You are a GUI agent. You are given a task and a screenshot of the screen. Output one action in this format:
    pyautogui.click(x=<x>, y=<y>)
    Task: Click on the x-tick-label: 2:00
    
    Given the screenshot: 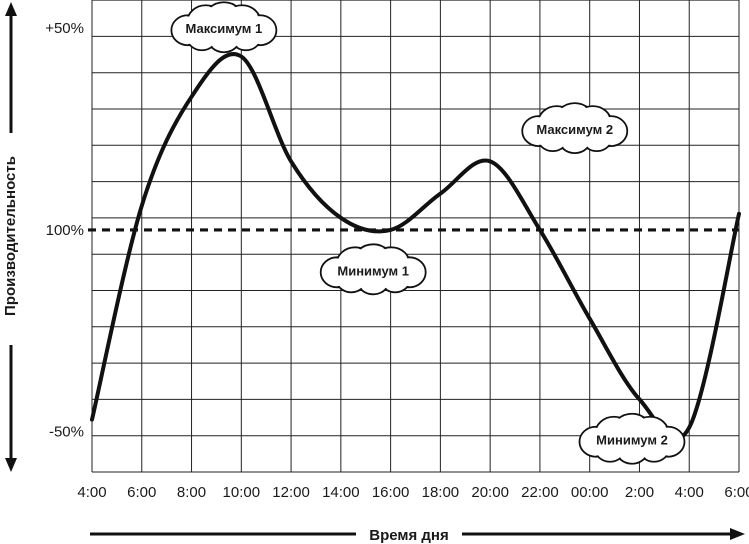 What is the action you would take?
    pyautogui.click(x=639, y=492)
    